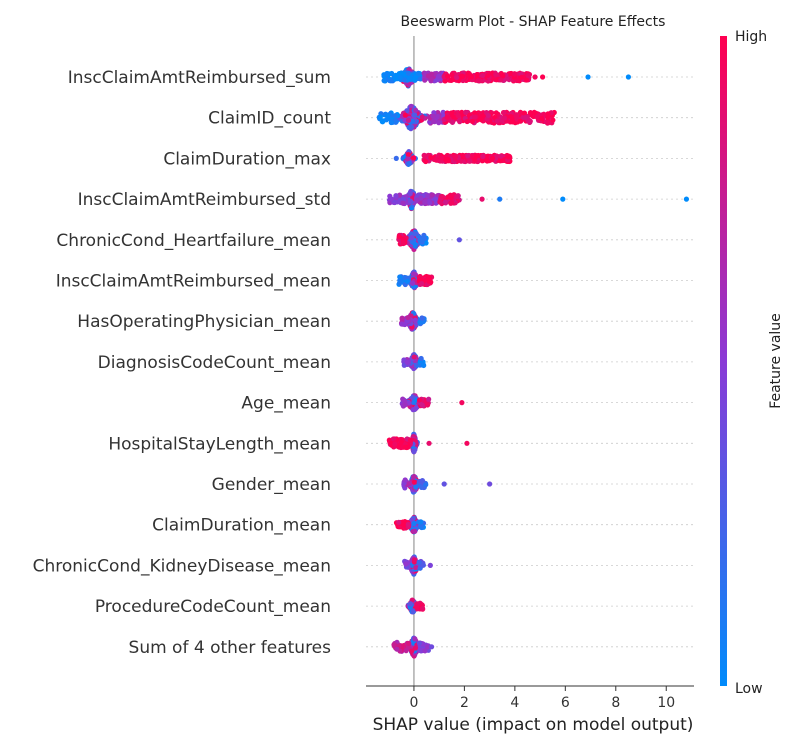 The image size is (800, 755). What do you see at coordinates (219, 444) in the screenshot?
I see `feature-label: HospitalStayLength_mean` at bounding box center [219, 444].